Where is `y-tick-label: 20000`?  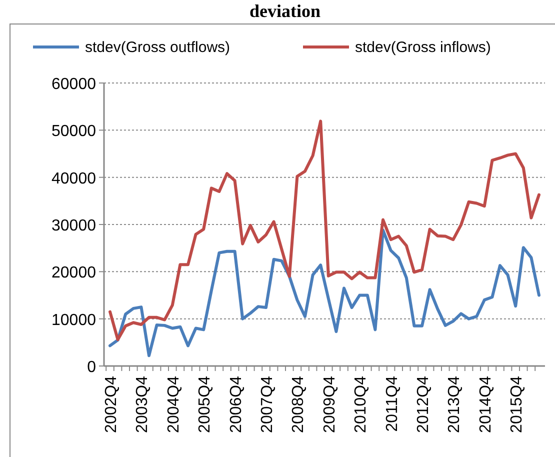
y-tick-label: 20000 is located at coordinates (74, 273).